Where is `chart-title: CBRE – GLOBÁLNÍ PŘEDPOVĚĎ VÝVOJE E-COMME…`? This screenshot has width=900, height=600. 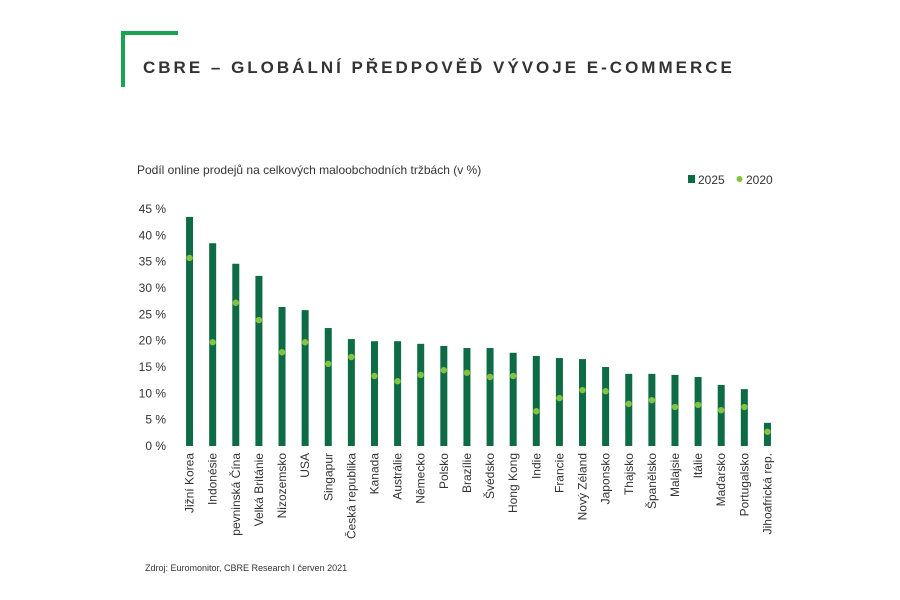 chart-title: CBRE – GLOBÁLNÍ PŘEDPOVĚĎ VÝVOJE E-COMME… is located at coordinates (439, 67).